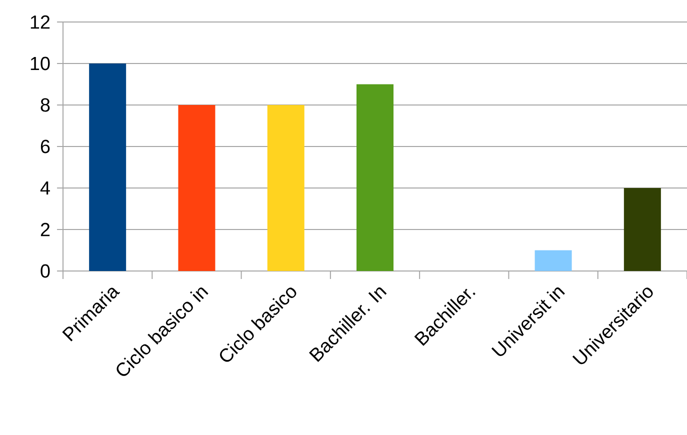 Image resolution: width=687 pixels, height=435 pixels. What do you see at coordinates (45, 187) in the screenshot?
I see `y-tick-label: 4` at bounding box center [45, 187].